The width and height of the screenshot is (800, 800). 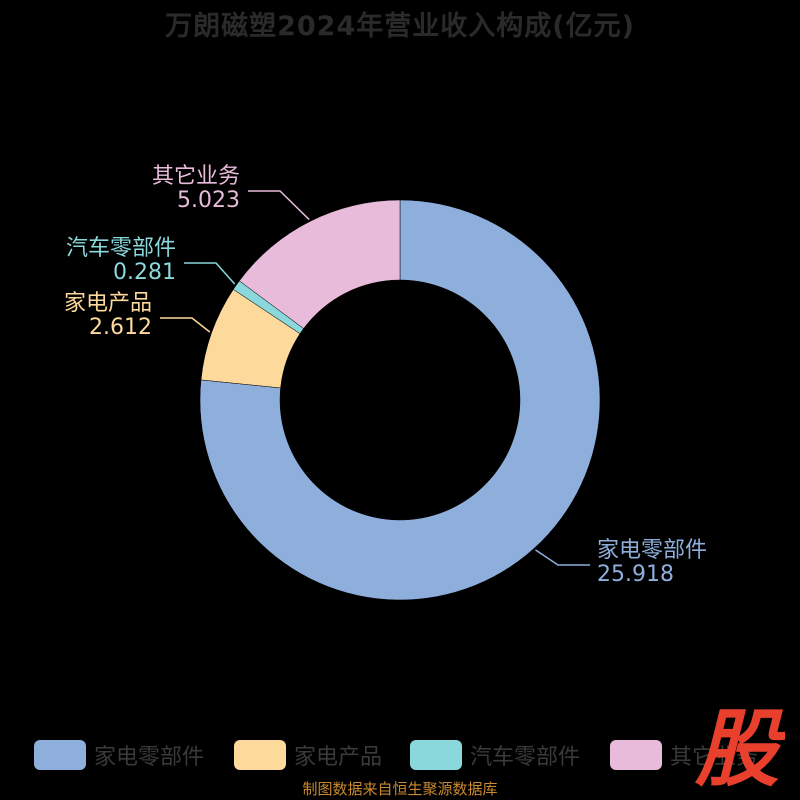 What do you see at coordinates (121, 248) in the screenshot?
I see `slice-category-label-2: 汽车零部件` at bounding box center [121, 248].